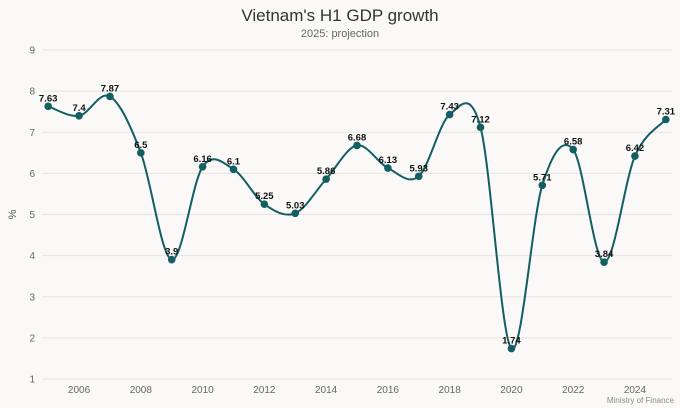 This screenshot has width=680, height=408. What do you see at coordinates (480, 119) in the screenshot?
I see `data-label: 7.12` at bounding box center [480, 119].